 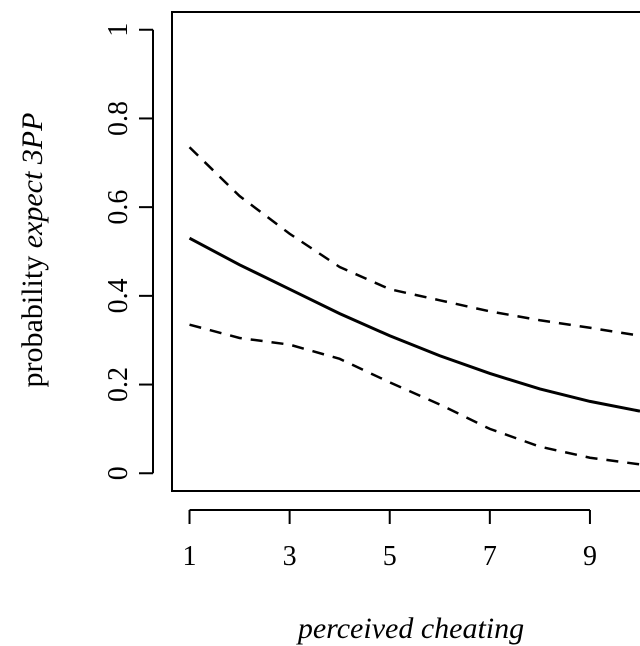 What do you see at coordinates (32, 181) in the screenshot?
I see `y-axis-title-italic: expect 3PP` at bounding box center [32, 181].